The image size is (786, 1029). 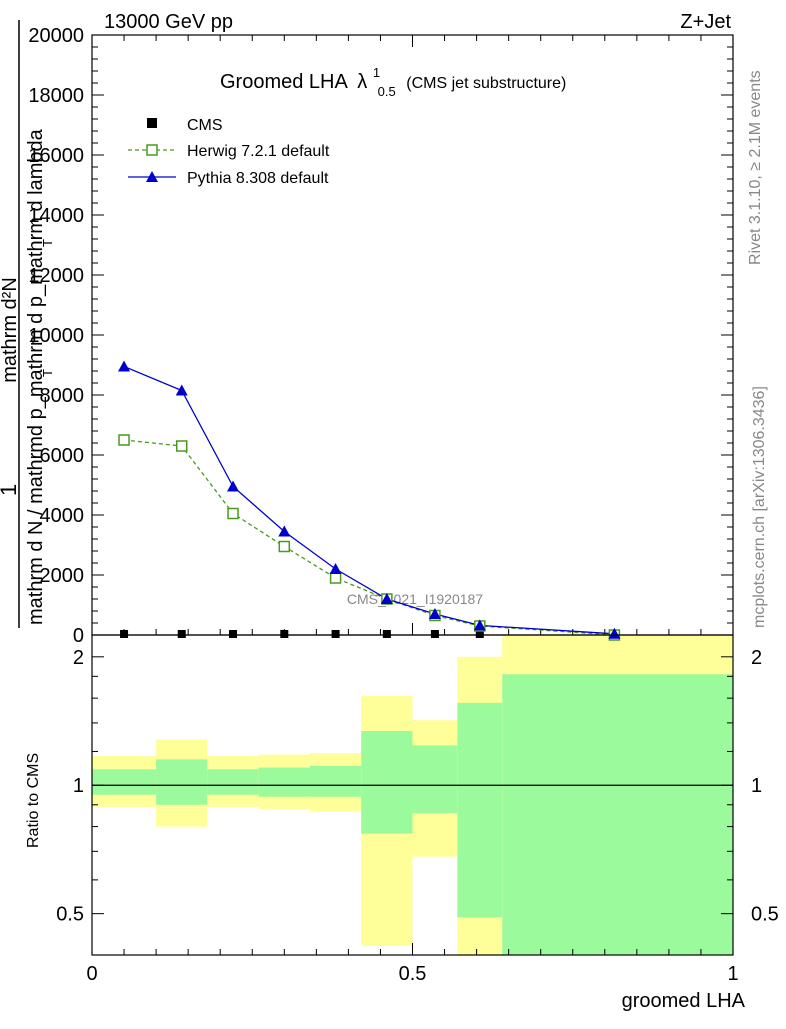 What do you see at coordinates (756, 658) in the screenshot?
I see `ratio-y-tick-label-right: 2` at bounding box center [756, 658].